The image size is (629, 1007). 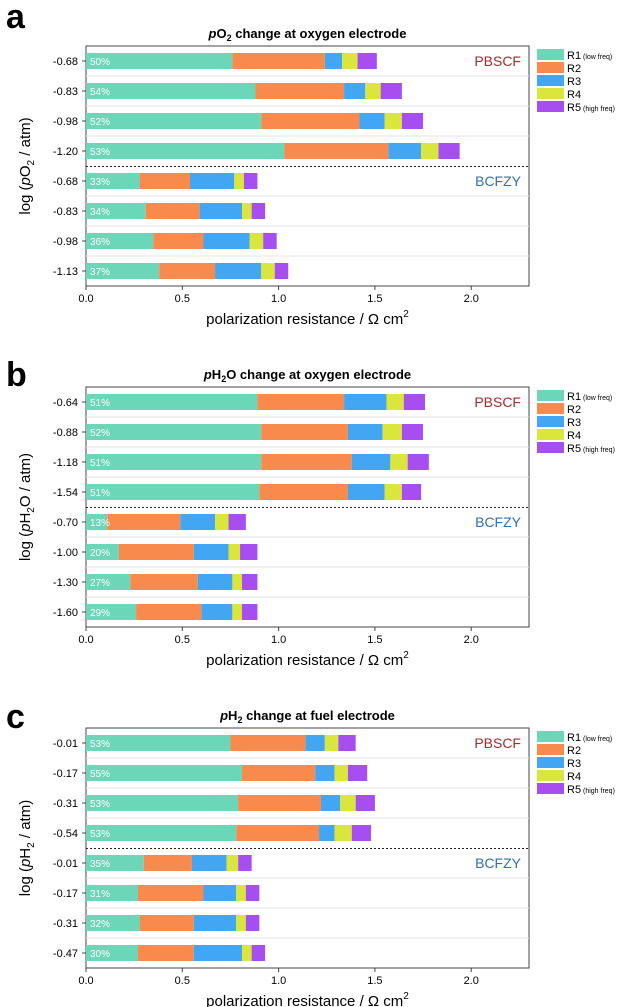 What do you see at coordinates (498, 522) in the screenshot?
I see `group-label-bcfzy: BCFZY` at bounding box center [498, 522].